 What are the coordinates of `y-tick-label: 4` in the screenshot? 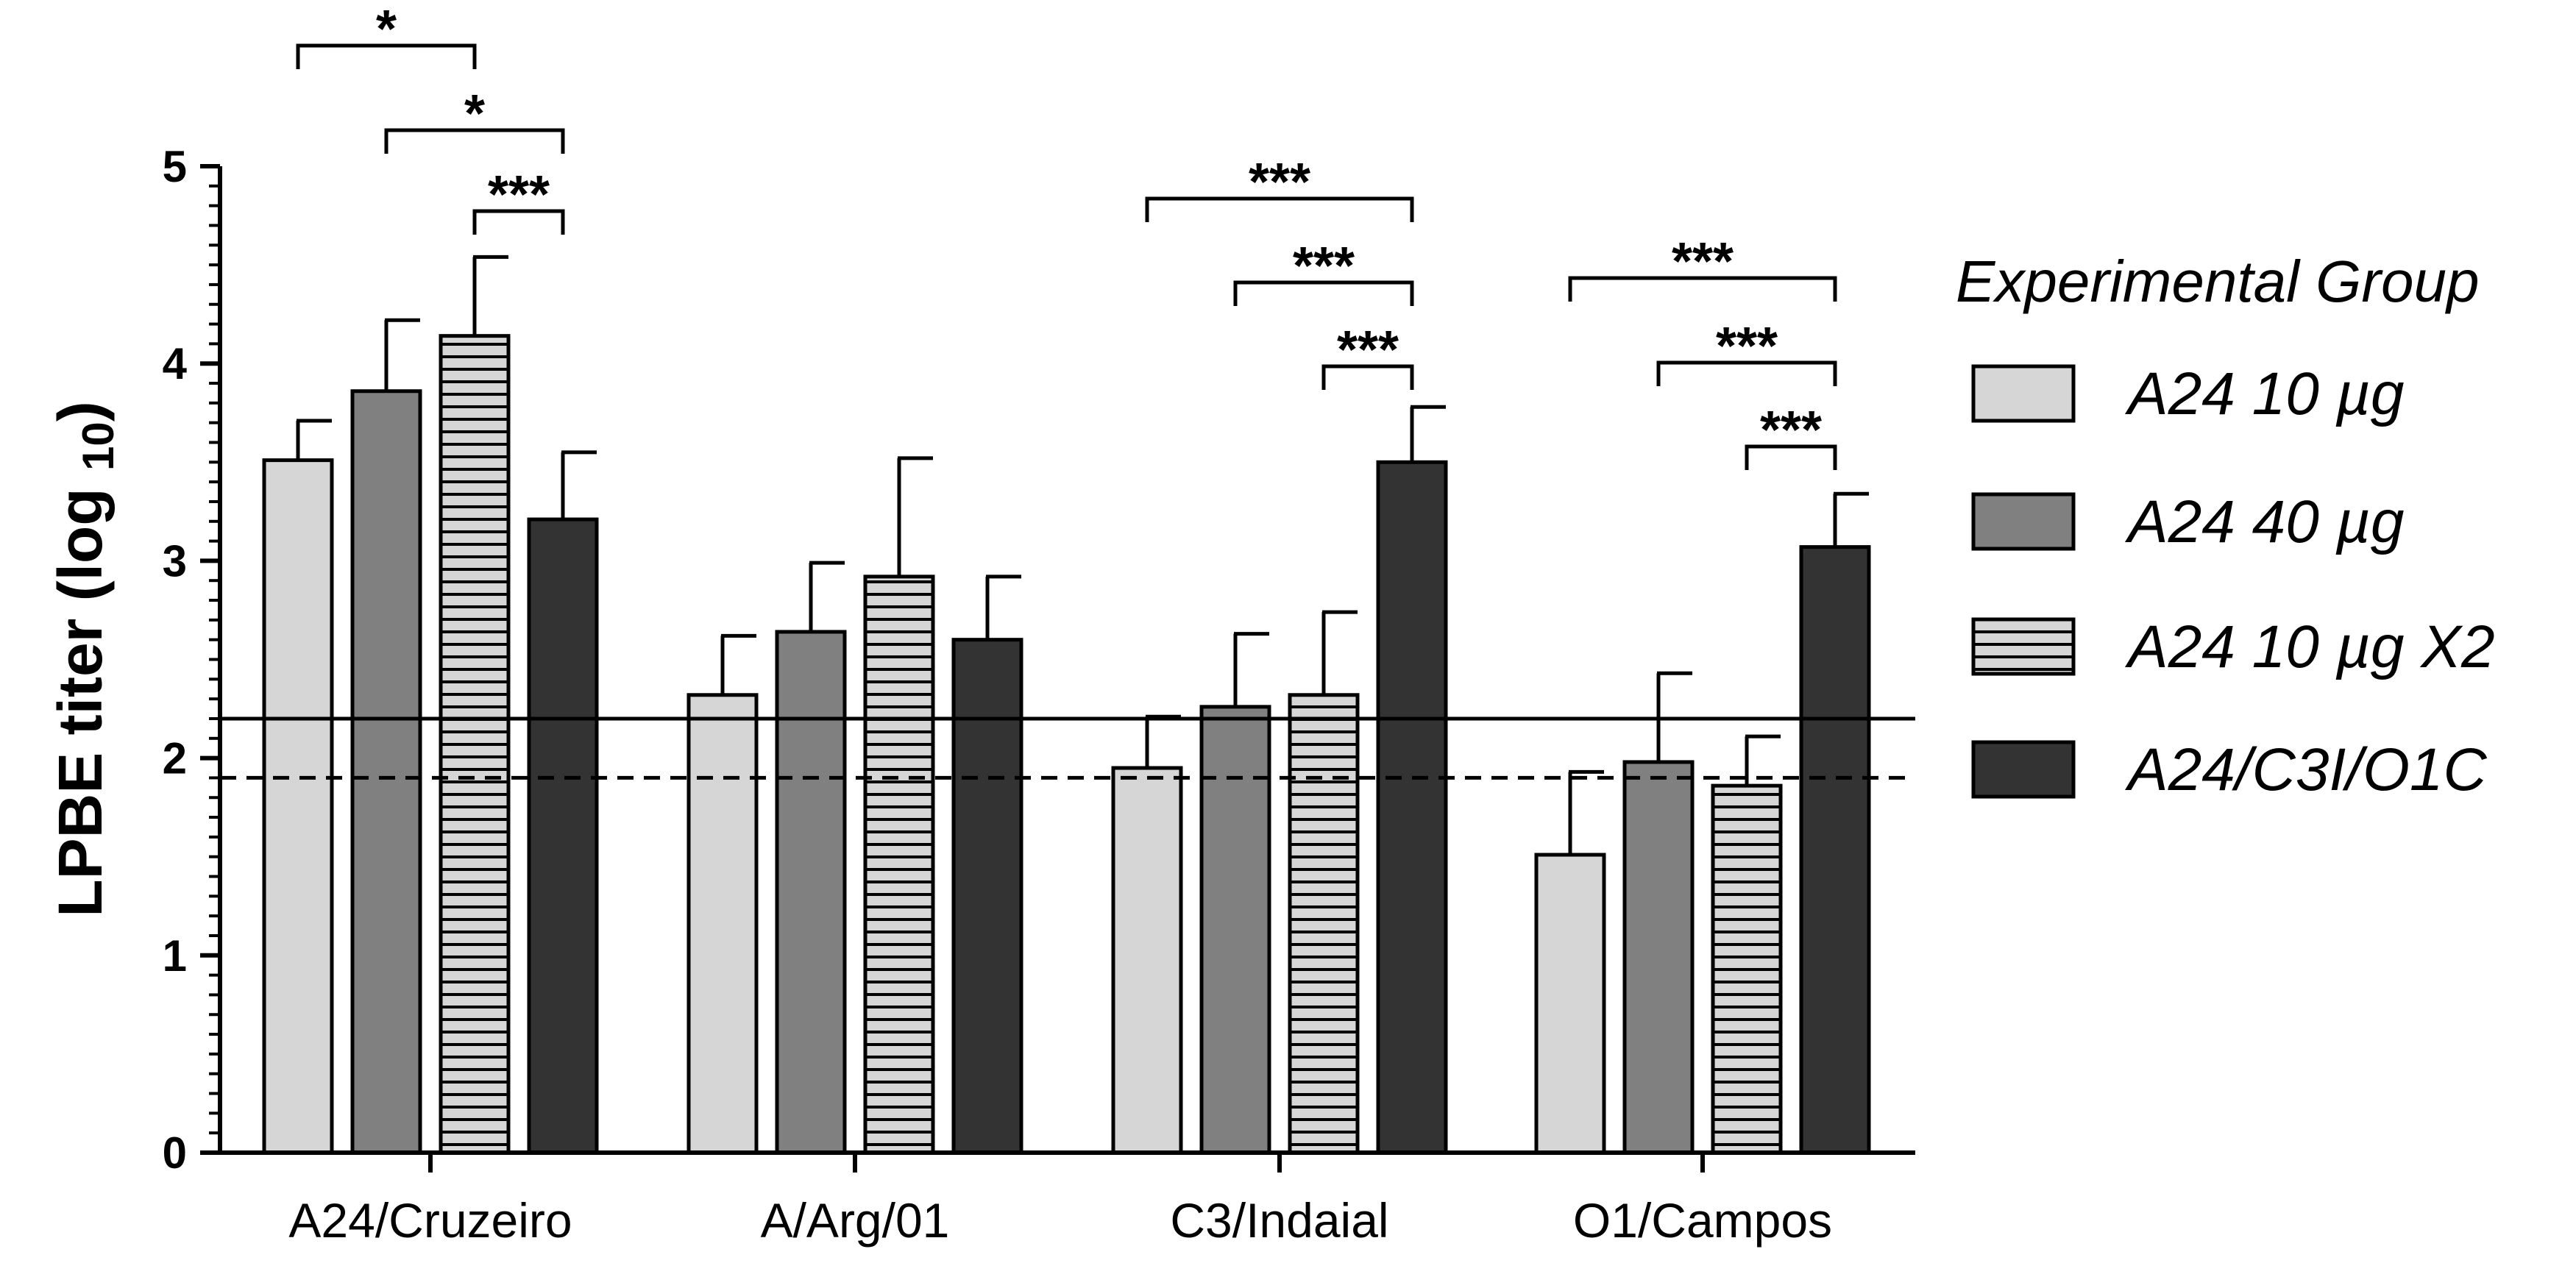 It's located at (175, 363).